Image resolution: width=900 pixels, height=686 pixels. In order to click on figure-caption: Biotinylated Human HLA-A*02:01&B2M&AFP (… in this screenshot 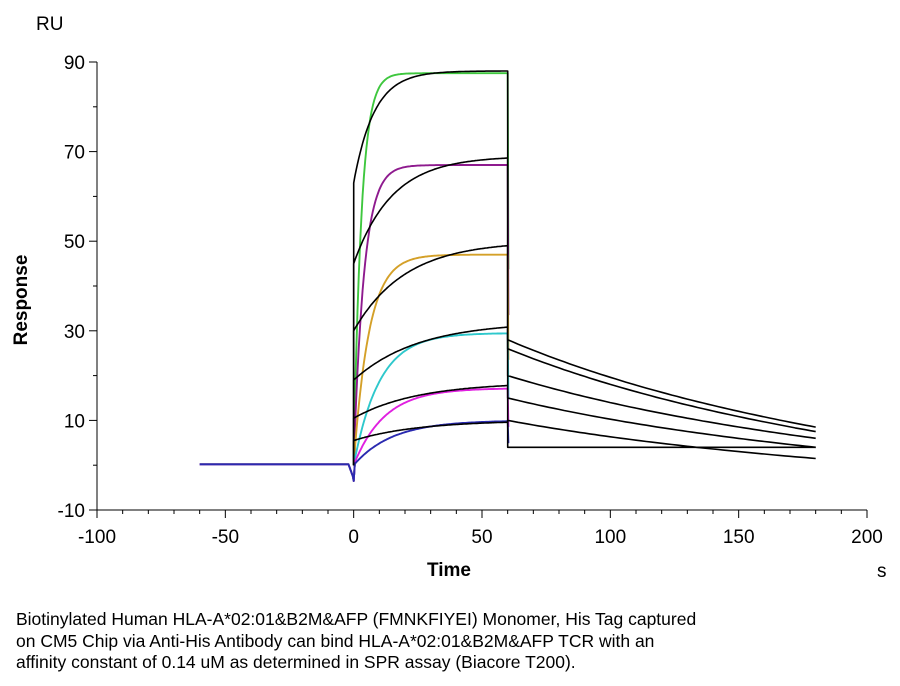, I will do `click(451, 641)`.